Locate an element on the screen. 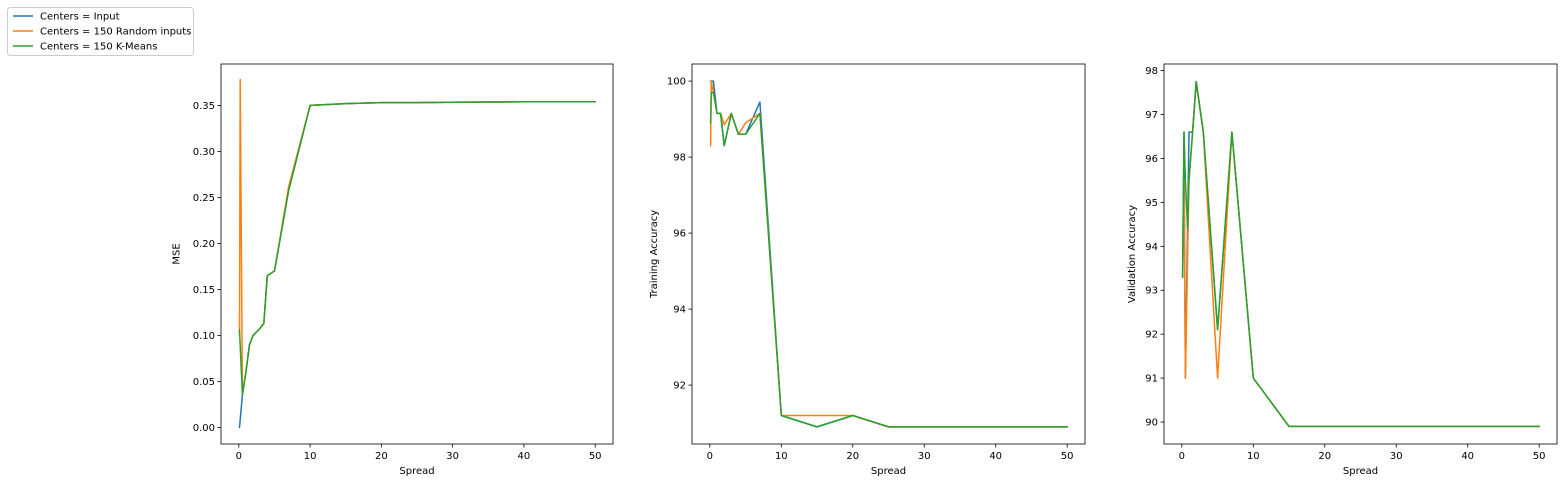 This screenshot has width=1568, height=488. y-tick-label: 0.20 is located at coordinates (204, 244).